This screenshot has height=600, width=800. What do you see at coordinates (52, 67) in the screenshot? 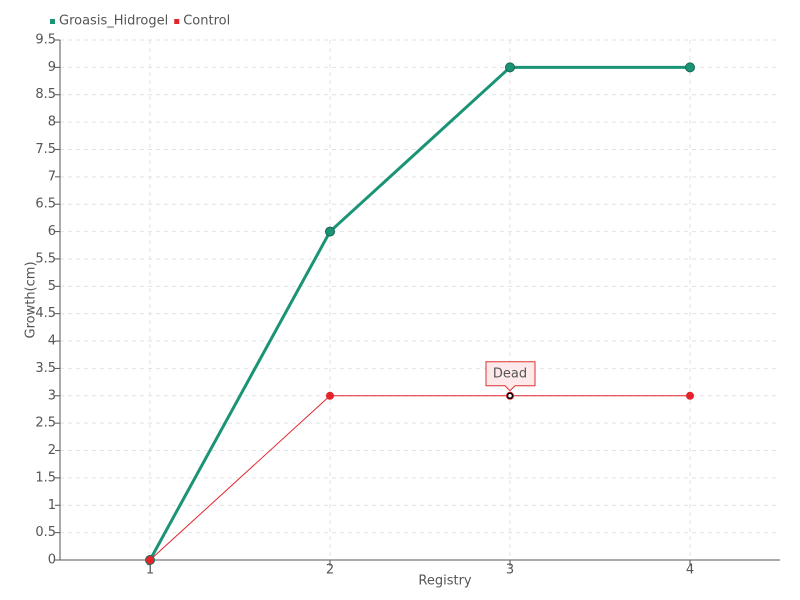
I see `y-tick-label: 9` at bounding box center [52, 67].